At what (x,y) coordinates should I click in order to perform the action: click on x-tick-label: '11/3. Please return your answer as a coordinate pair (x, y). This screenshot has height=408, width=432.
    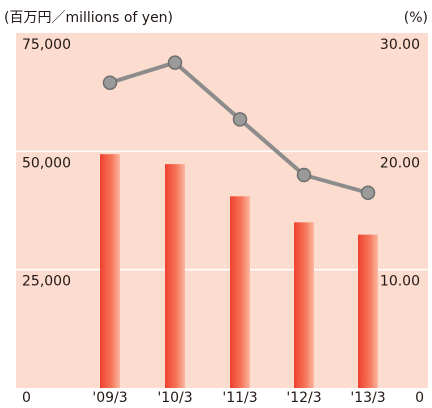
    Looking at the image, I should click on (239, 398).